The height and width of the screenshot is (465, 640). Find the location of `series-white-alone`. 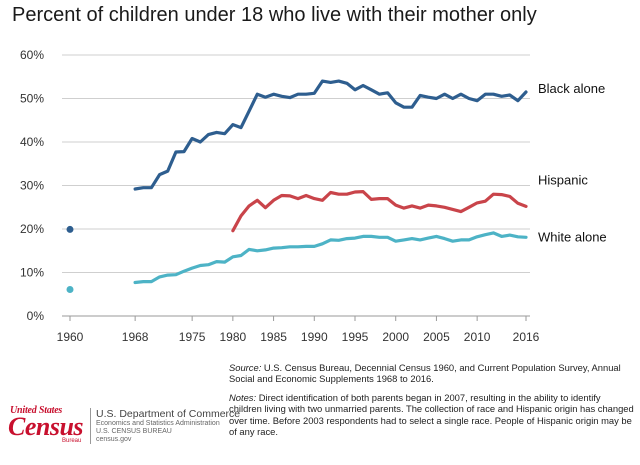

series-white-alone is located at coordinates (297, 262).